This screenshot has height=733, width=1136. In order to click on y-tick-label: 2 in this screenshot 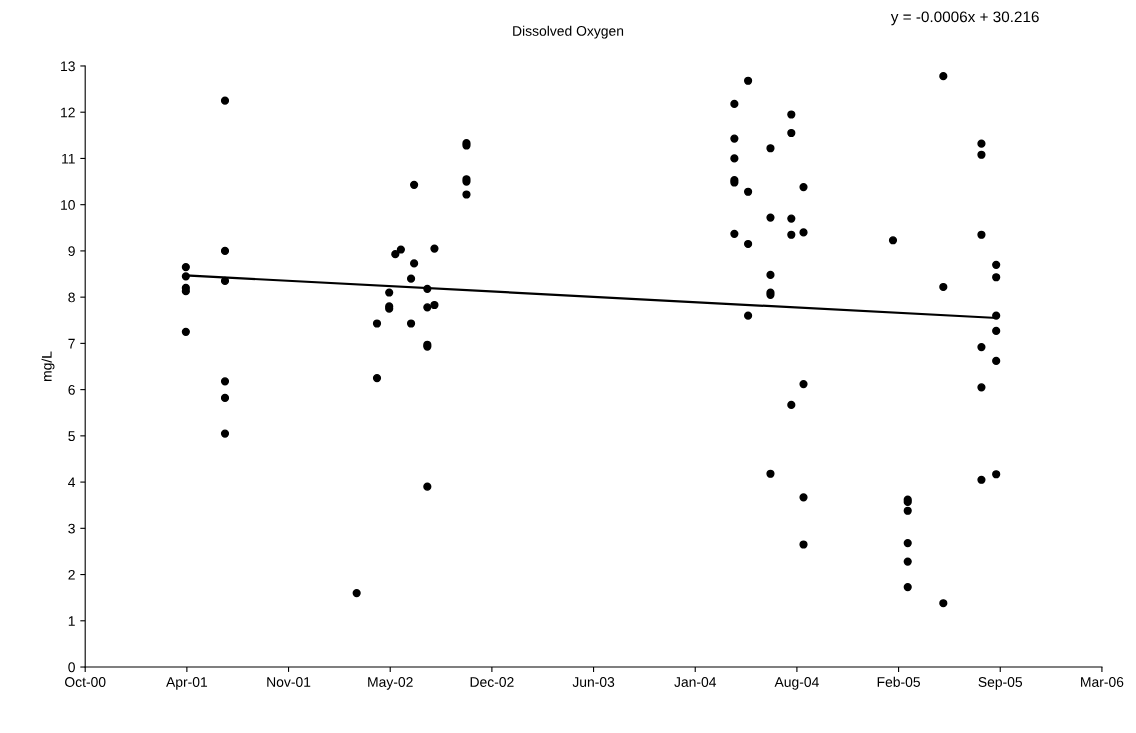, I will do `click(71, 574)`.